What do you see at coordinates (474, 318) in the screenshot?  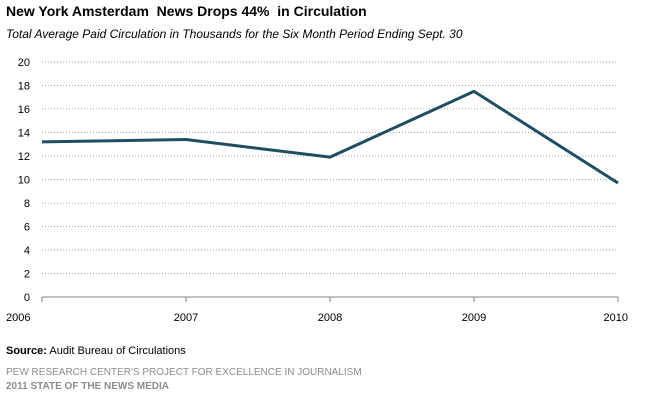 I see `x-tick-label-2009: 2009` at bounding box center [474, 318].